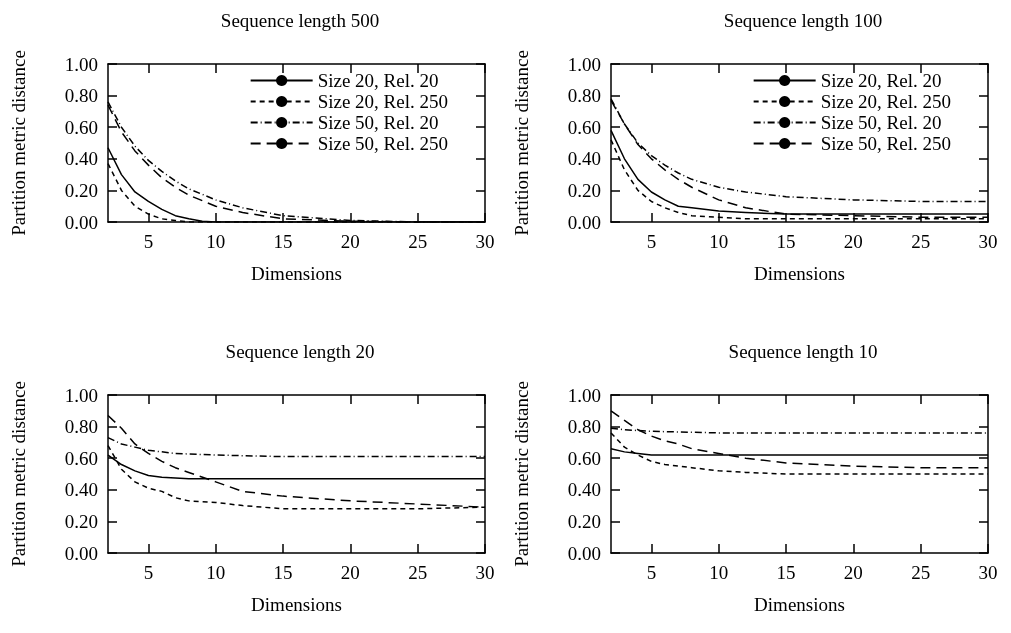 The image size is (1011, 633). I want to click on chart-title: Sequence length 500, so click(300, 20).